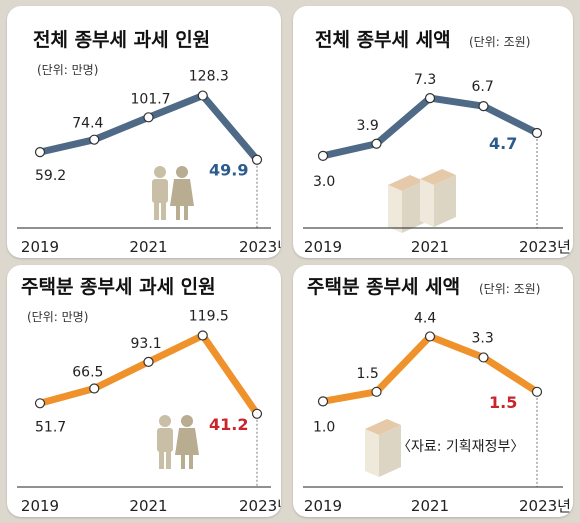 The image size is (580, 523). What do you see at coordinates (460, 447) in the screenshot?
I see `source-note: 〈자료: 기획재정부〉` at bounding box center [460, 447].